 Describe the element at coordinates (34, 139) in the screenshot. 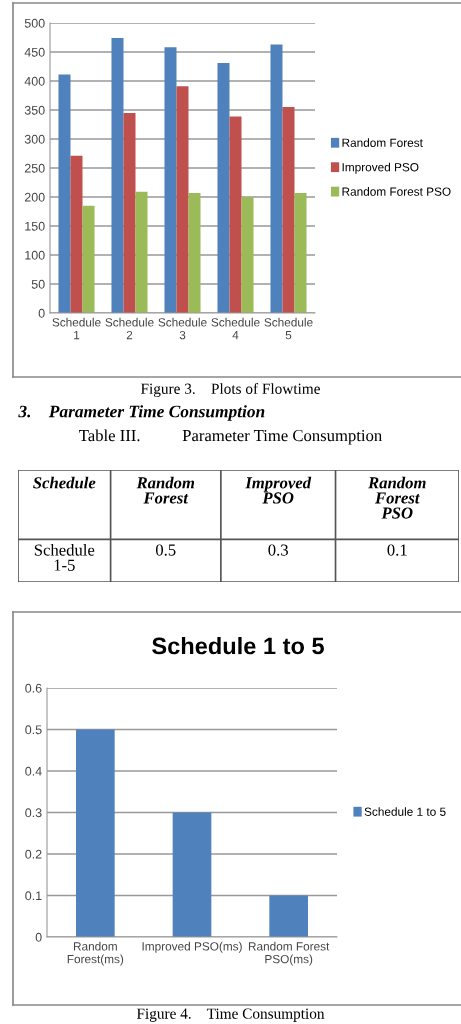

I see `y-tick-label: 300` at that location.